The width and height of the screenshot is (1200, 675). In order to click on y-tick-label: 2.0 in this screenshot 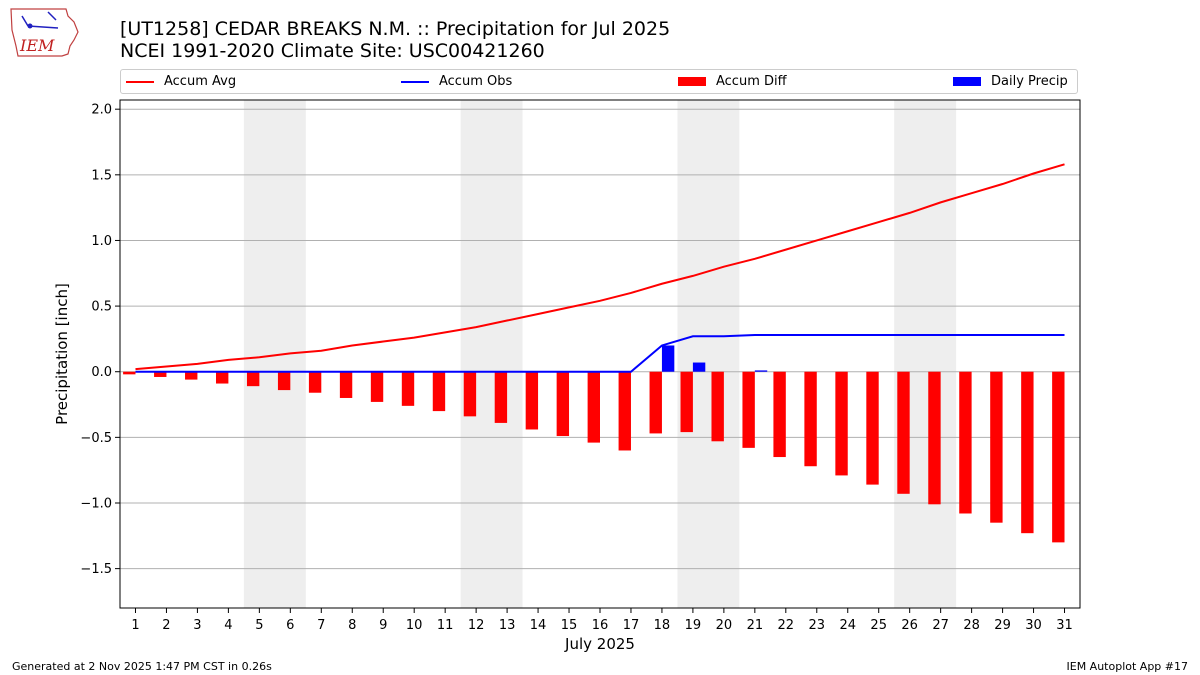, I will do `click(101, 110)`.